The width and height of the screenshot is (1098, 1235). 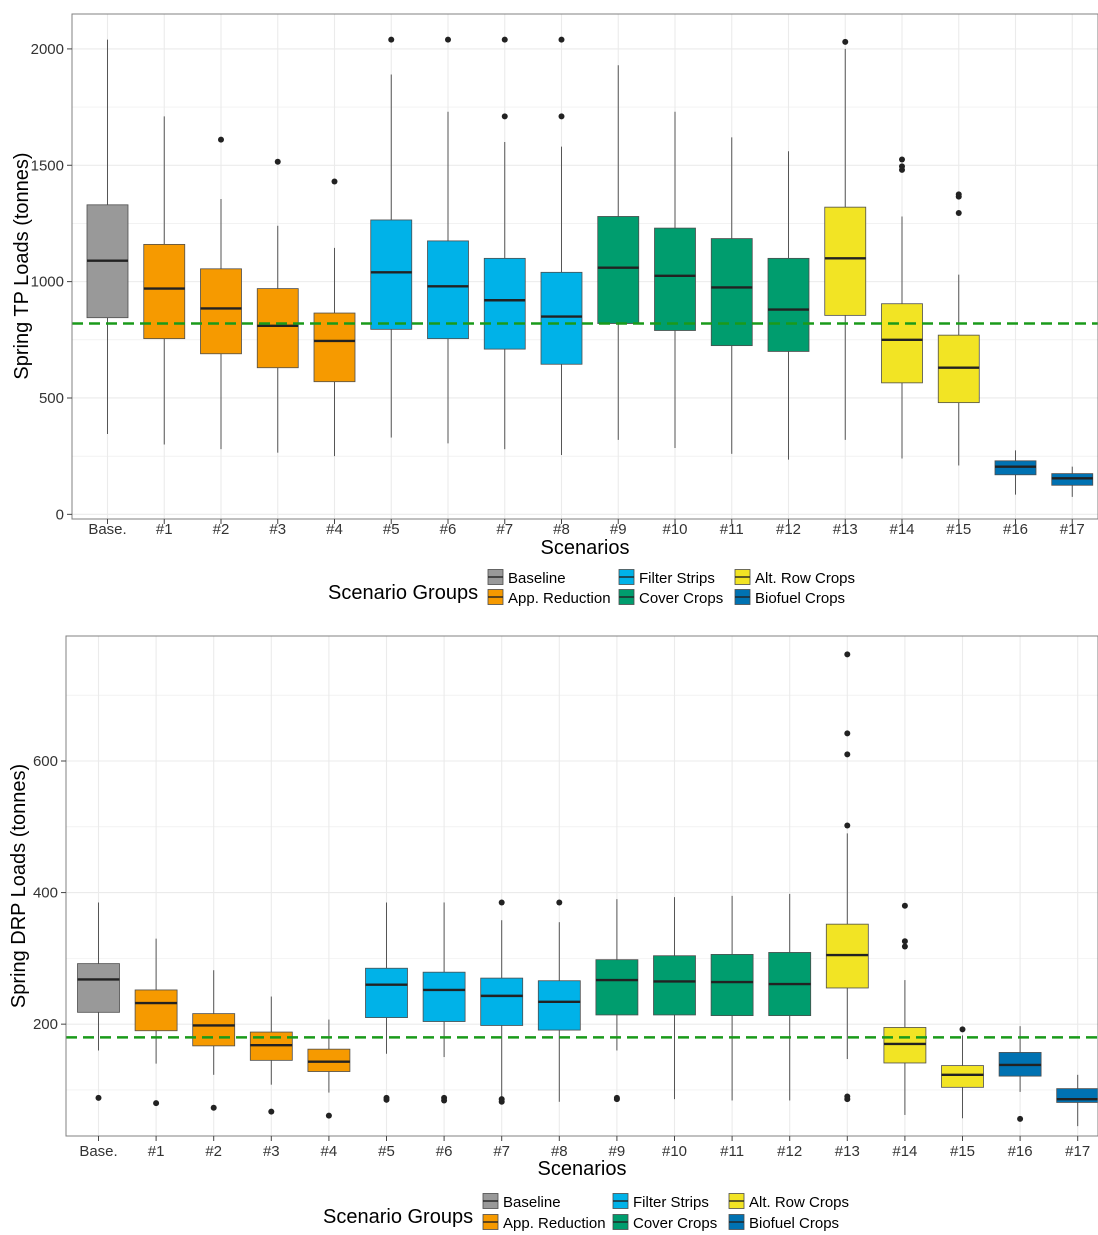 I want to click on drp-x-tick-label: #2, so click(x=213, y=1151).